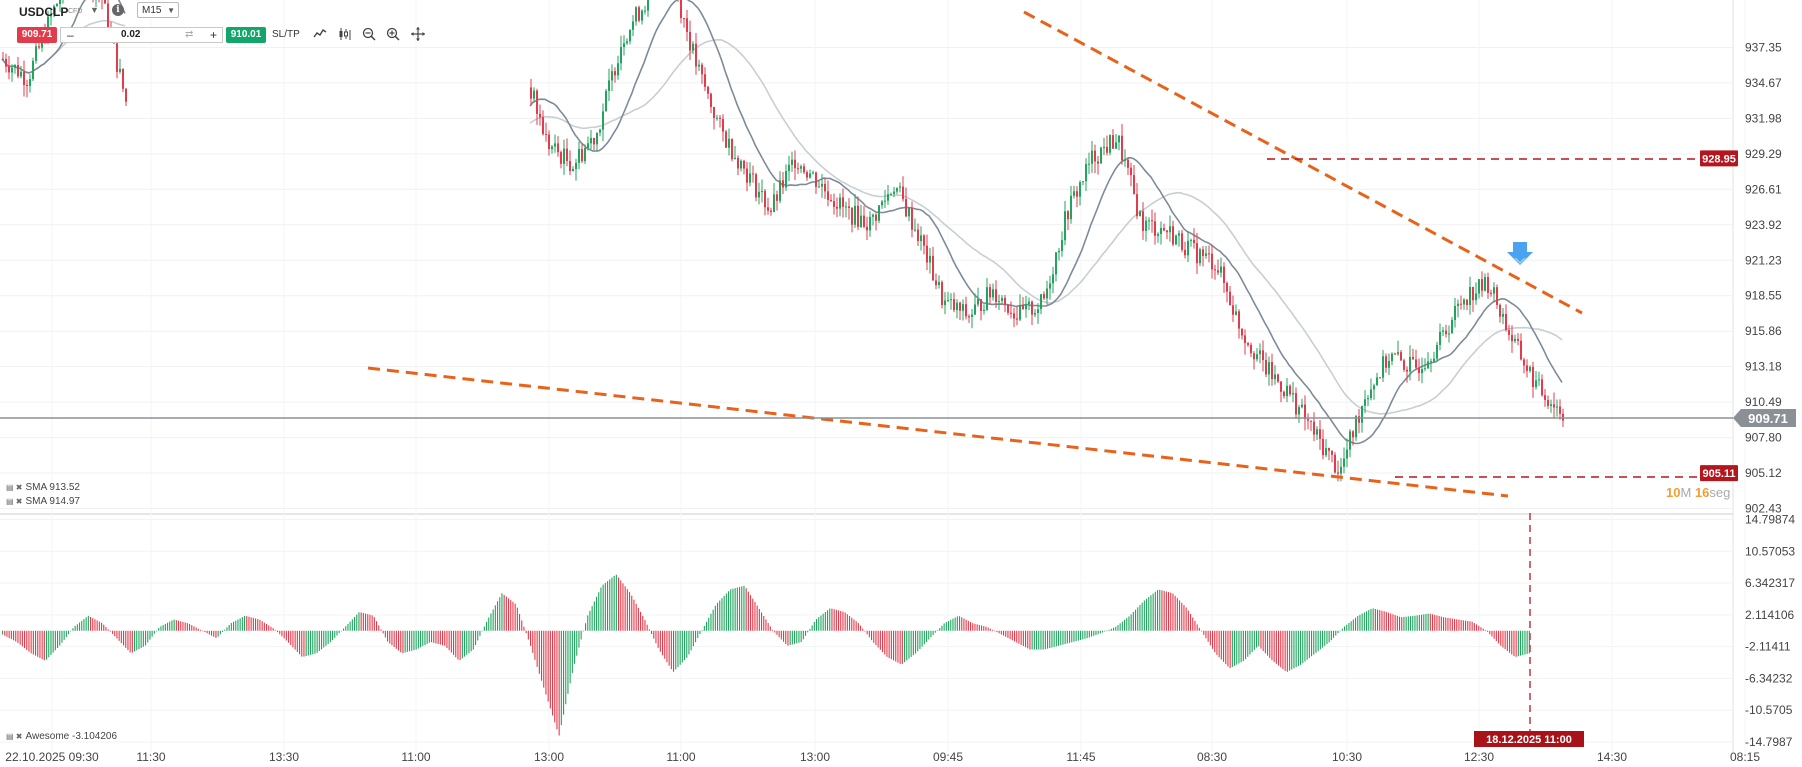 The width and height of the screenshot is (1802, 767). Describe the element at coordinates (94, 10) in the screenshot. I see `chevron-down-icon: ▼` at that location.